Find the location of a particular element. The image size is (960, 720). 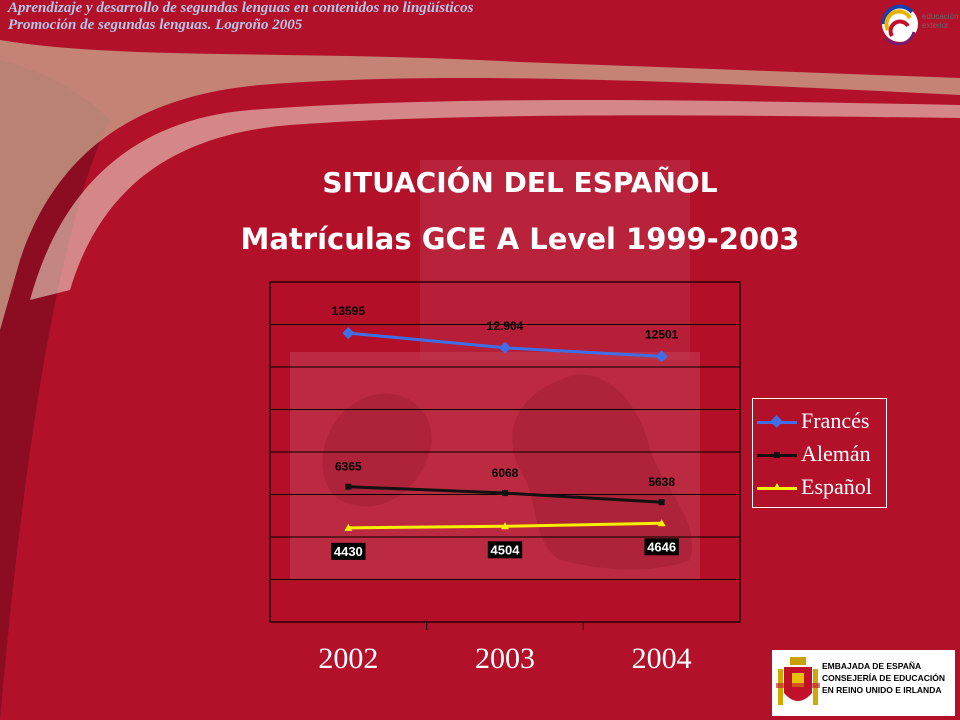

legend-label: Alemán is located at coordinates (836, 453).